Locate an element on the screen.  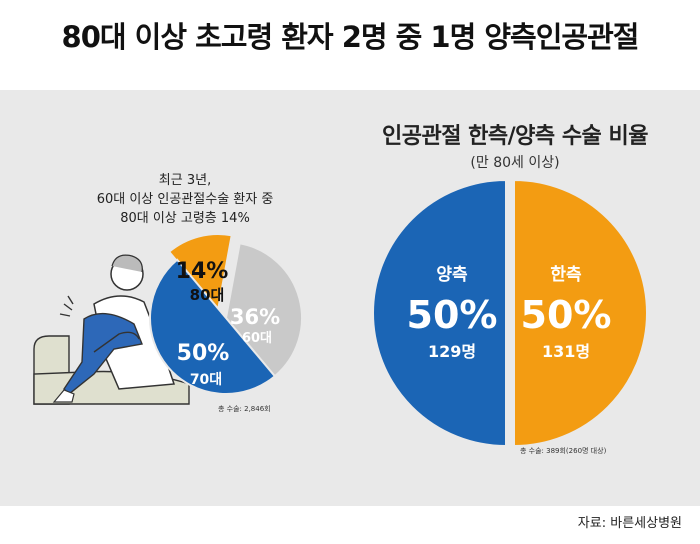
right-chart-subtitle: (만 80세 이상) is located at coordinates (515, 163).